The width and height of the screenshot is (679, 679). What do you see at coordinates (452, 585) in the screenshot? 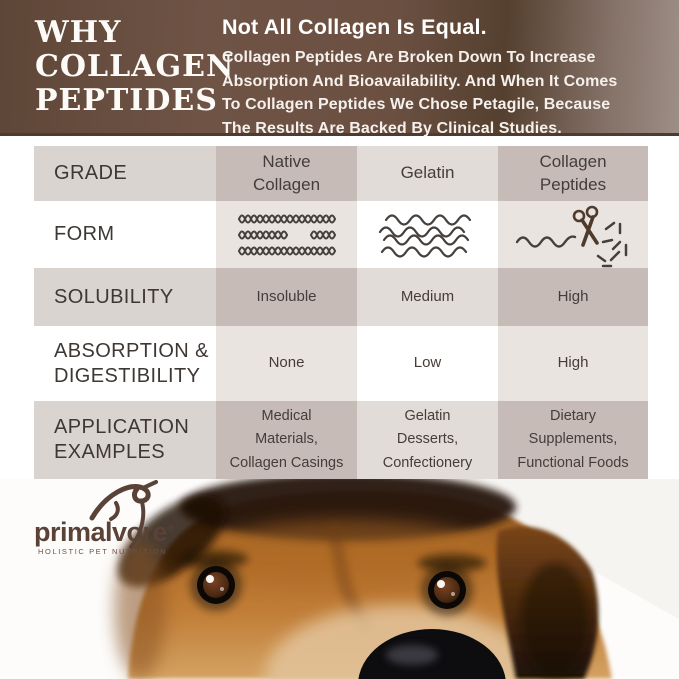
I see `dog-right-eye` at bounding box center [452, 585].